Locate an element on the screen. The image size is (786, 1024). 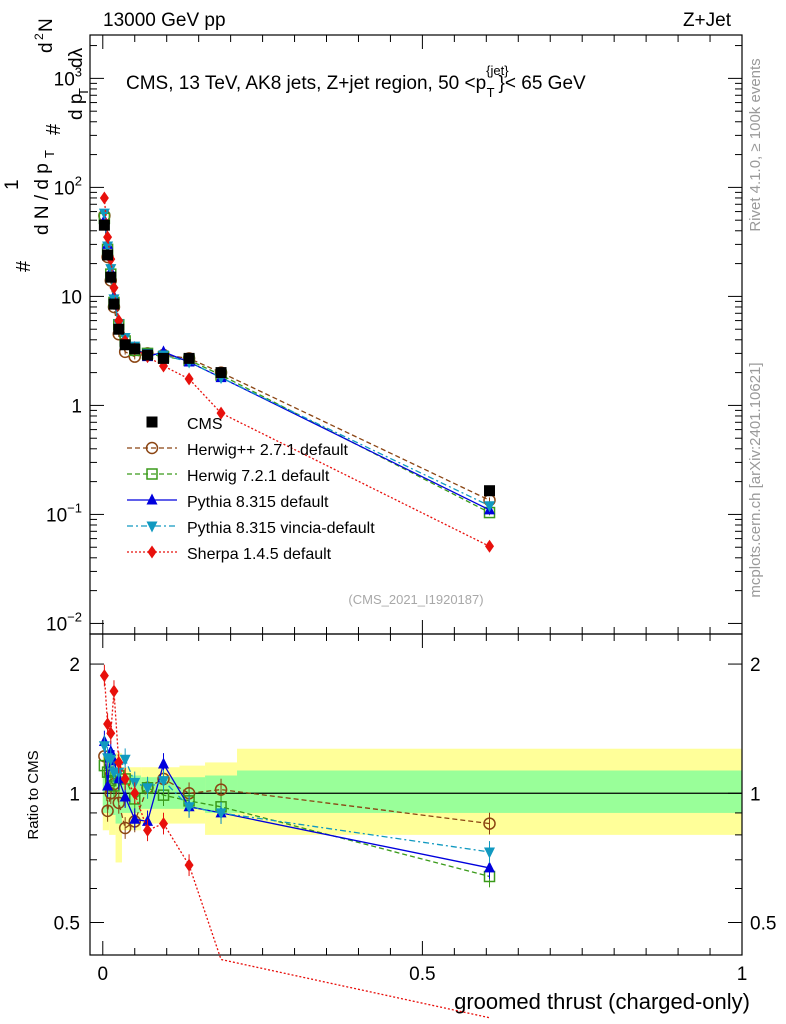
x-tick-label: 0.5 is located at coordinates (422, 974).